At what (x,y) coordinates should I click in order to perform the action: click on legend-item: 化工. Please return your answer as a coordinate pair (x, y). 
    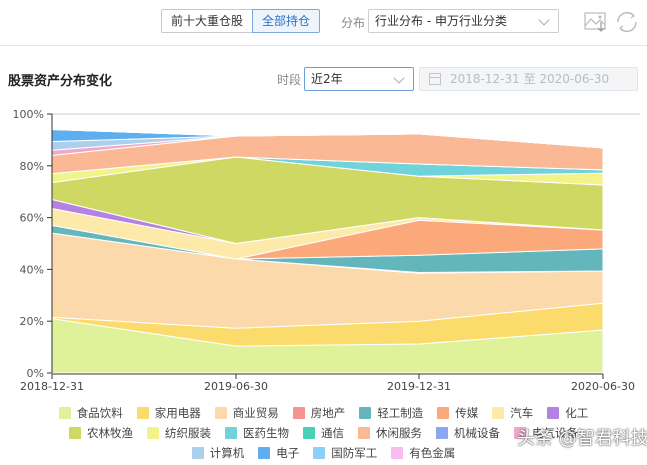
    Looking at the image, I should click on (567, 413).